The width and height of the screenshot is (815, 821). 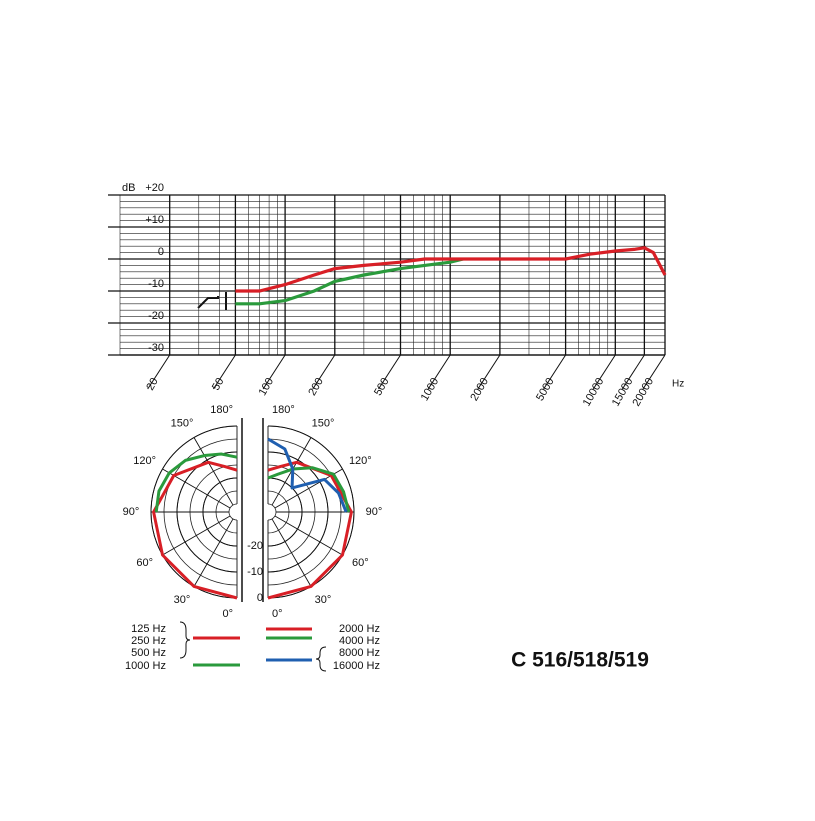 I want to click on x-tick-label: 1000, so click(x=430, y=389).